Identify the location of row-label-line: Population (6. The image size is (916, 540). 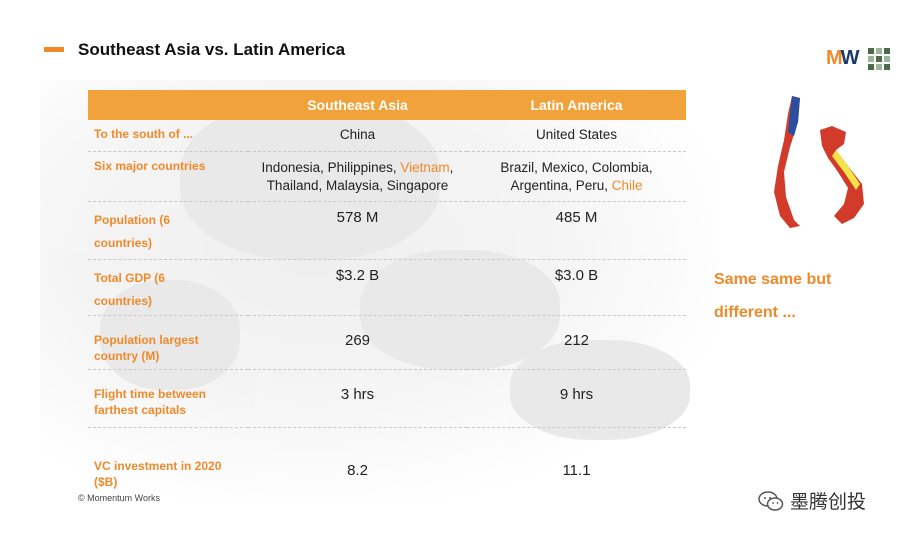
(132, 219).